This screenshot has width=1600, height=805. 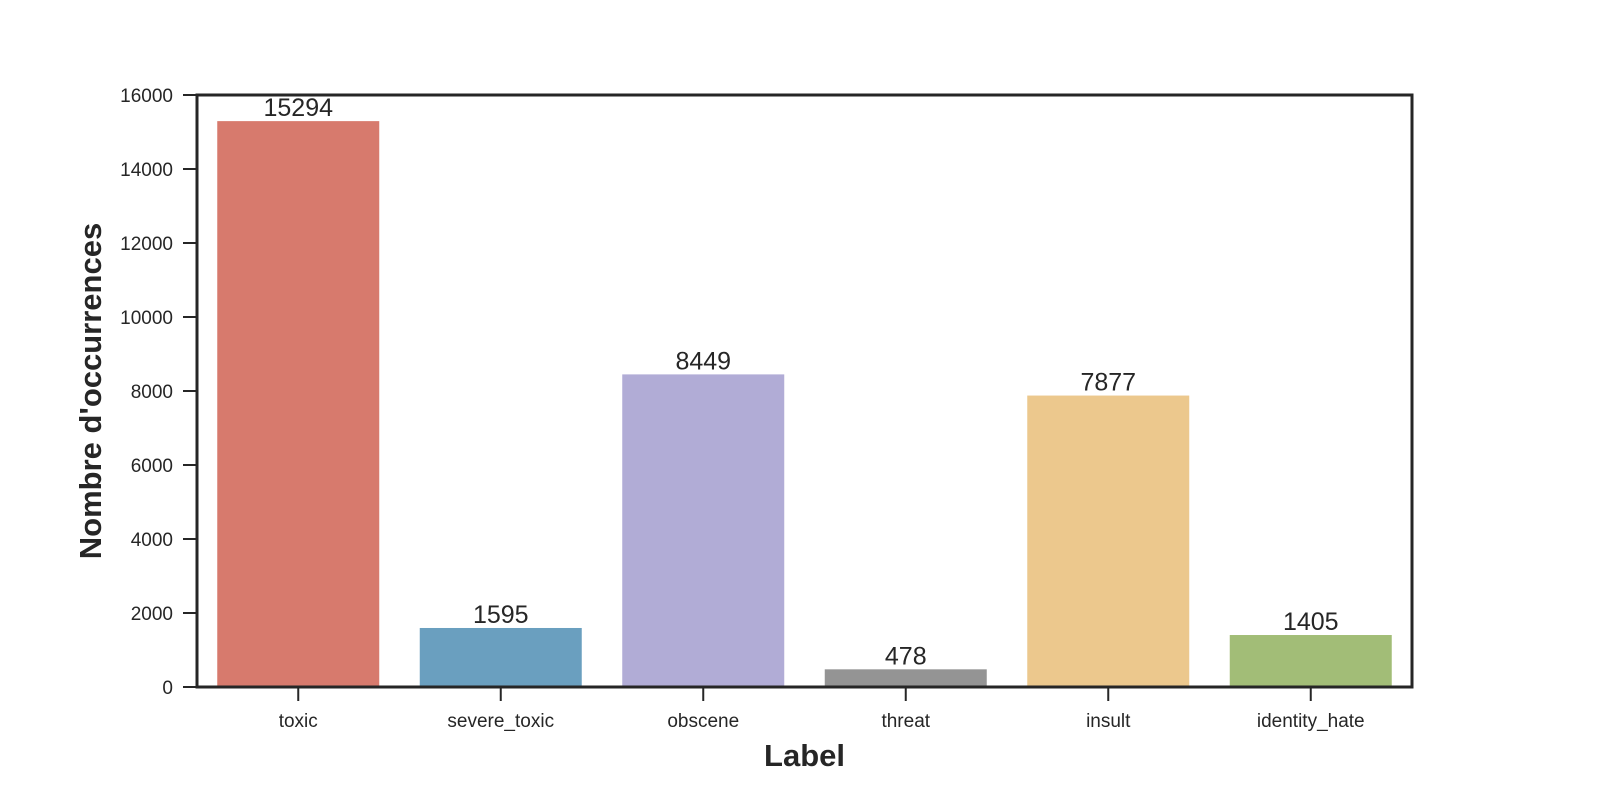 I want to click on y-tick-label: 14000, so click(x=146, y=170).